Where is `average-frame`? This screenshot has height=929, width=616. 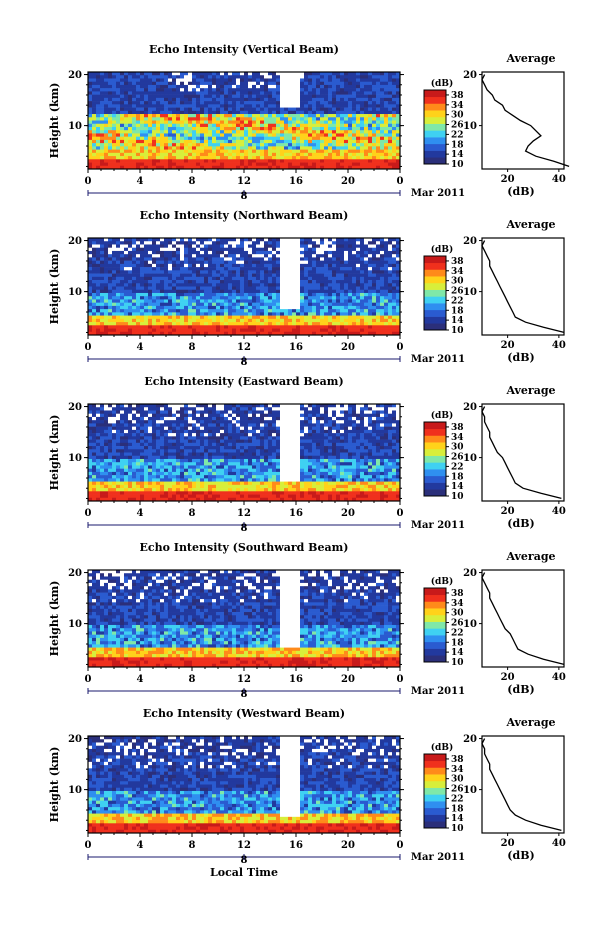 average-frame is located at coordinates (523, 286).